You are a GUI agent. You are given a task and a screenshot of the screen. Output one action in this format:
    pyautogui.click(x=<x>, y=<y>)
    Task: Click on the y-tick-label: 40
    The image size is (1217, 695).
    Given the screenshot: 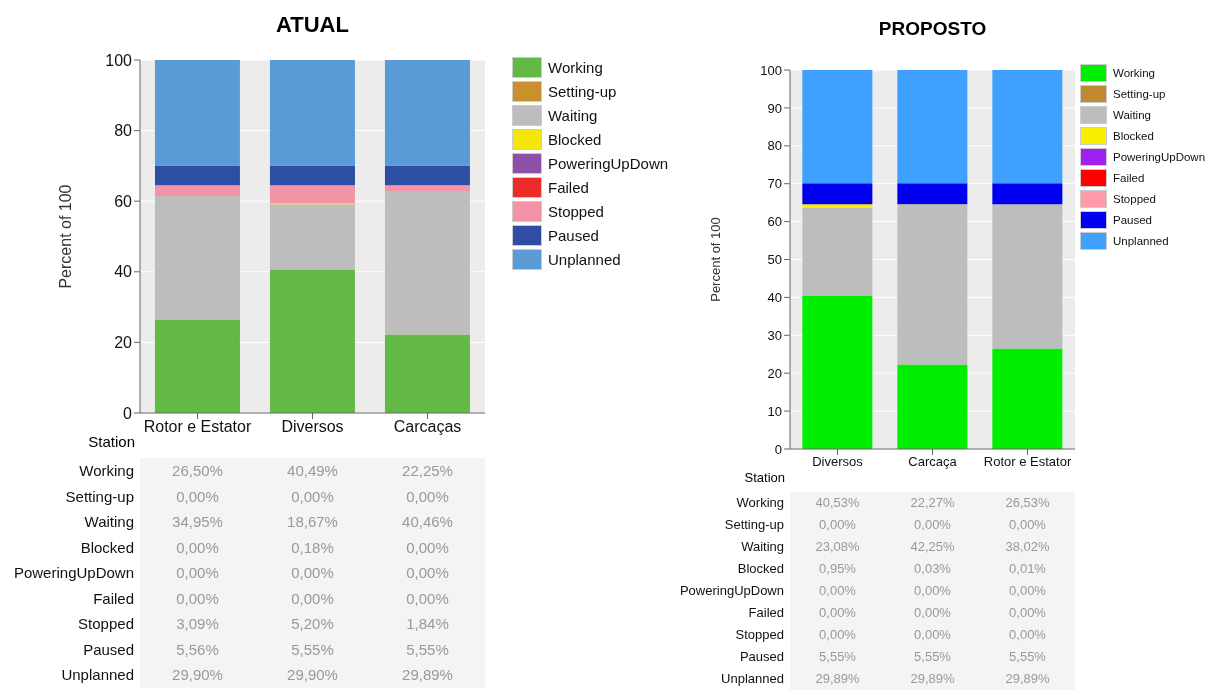 What is the action you would take?
    pyautogui.click(x=774, y=298)
    